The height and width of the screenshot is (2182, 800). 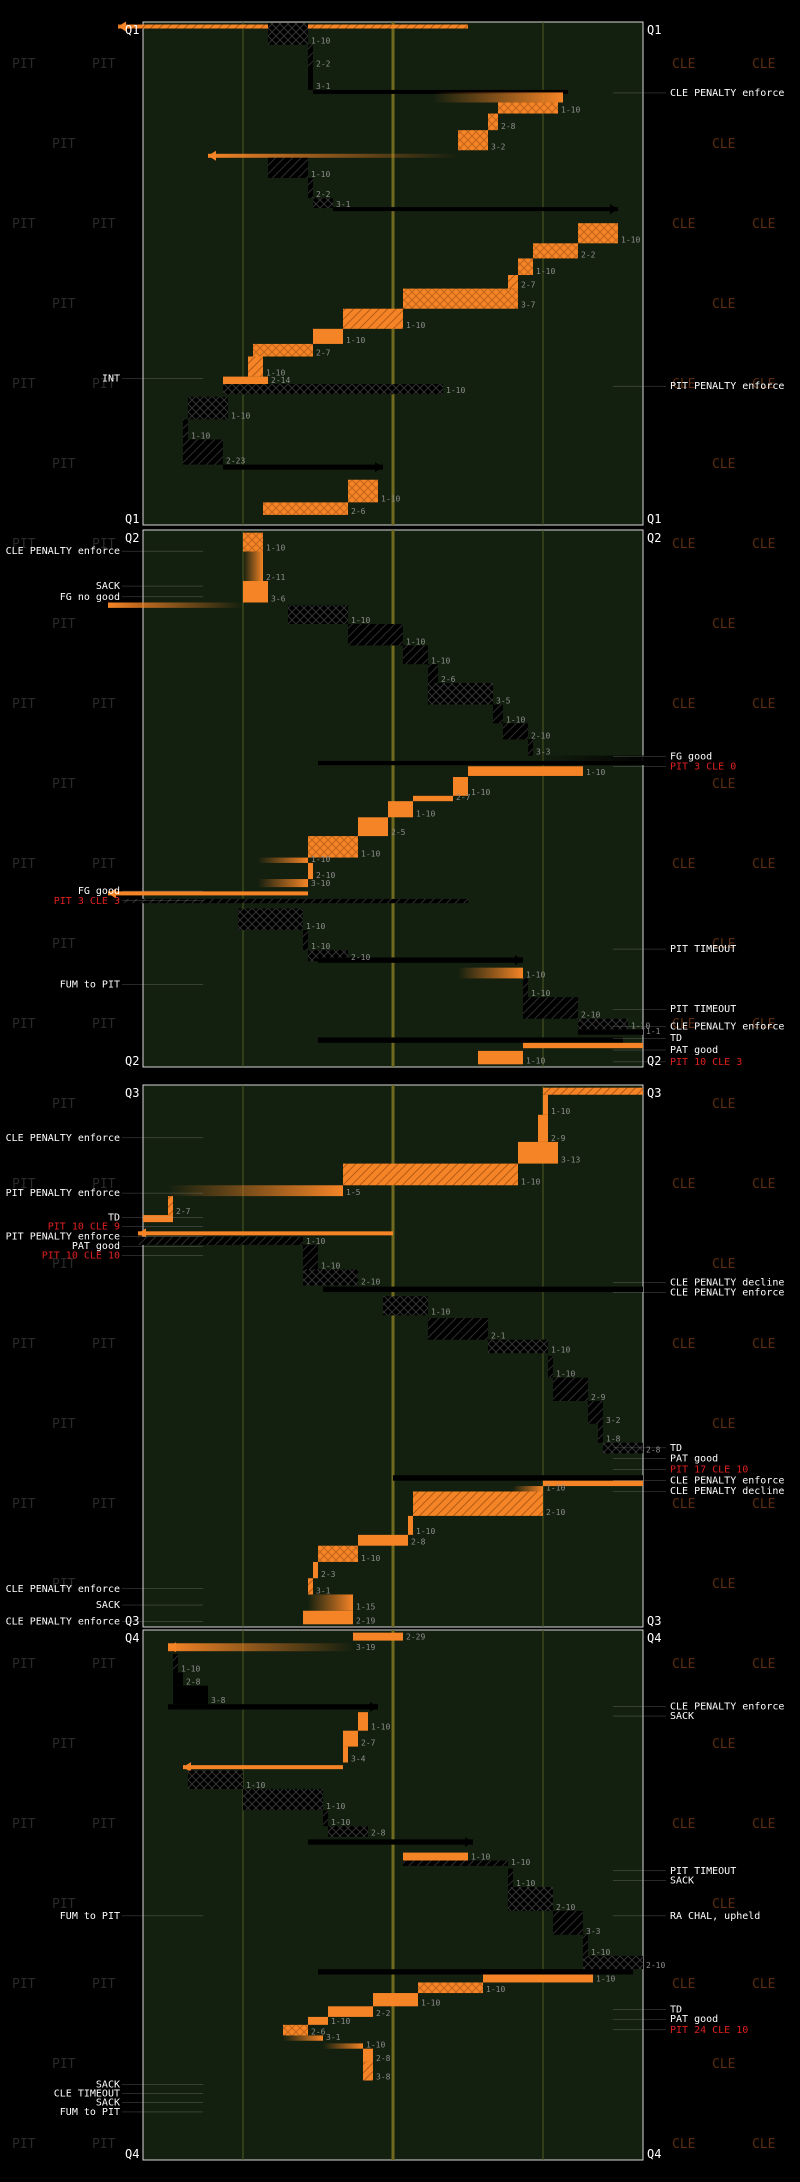 I want to click on play-note-right: PIT 17 CLE 10, so click(x=709, y=1470).